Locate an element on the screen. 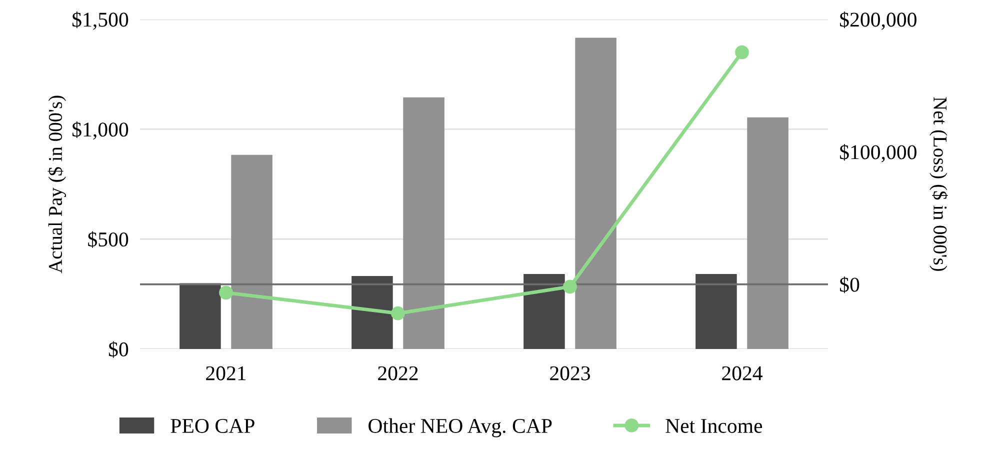 This screenshot has height=456, width=981. y-tick-label: $1,500 is located at coordinates (100, 20).